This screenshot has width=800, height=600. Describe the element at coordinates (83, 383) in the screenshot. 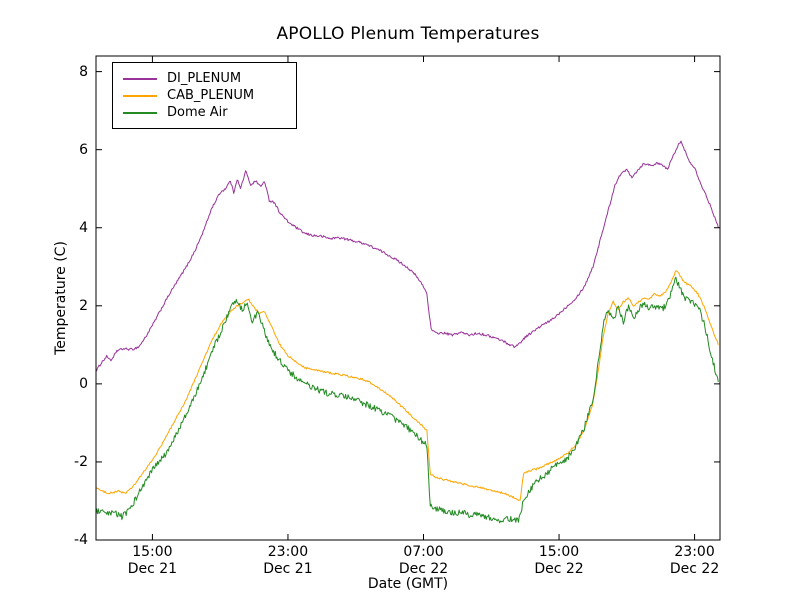

I see `y-tick-label: 0` at that location.